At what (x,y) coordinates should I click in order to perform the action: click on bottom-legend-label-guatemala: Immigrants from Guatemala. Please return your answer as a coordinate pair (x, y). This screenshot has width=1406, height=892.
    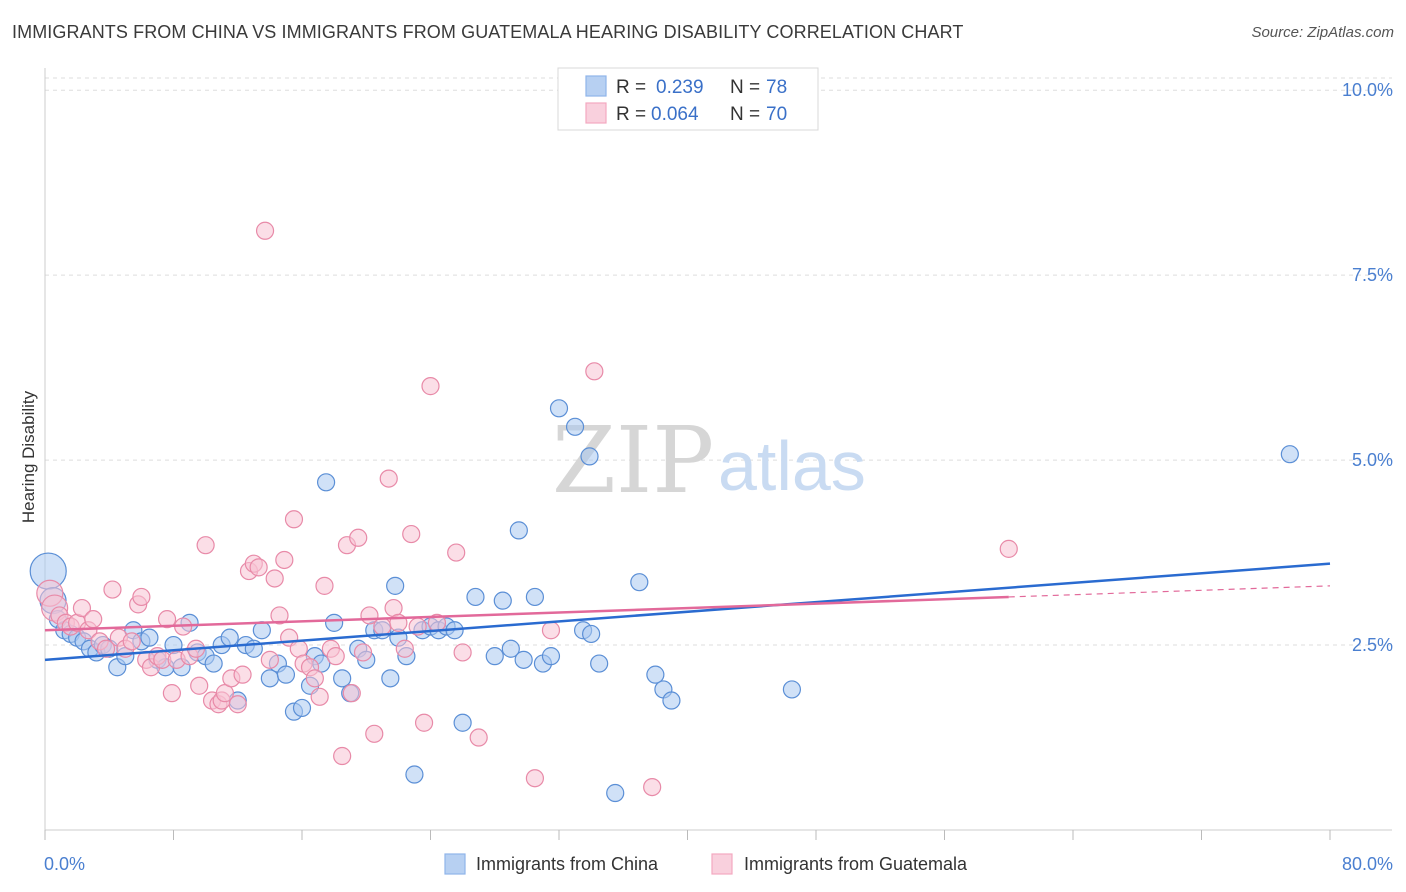
    Looking at the image, I should click on (856, 864).